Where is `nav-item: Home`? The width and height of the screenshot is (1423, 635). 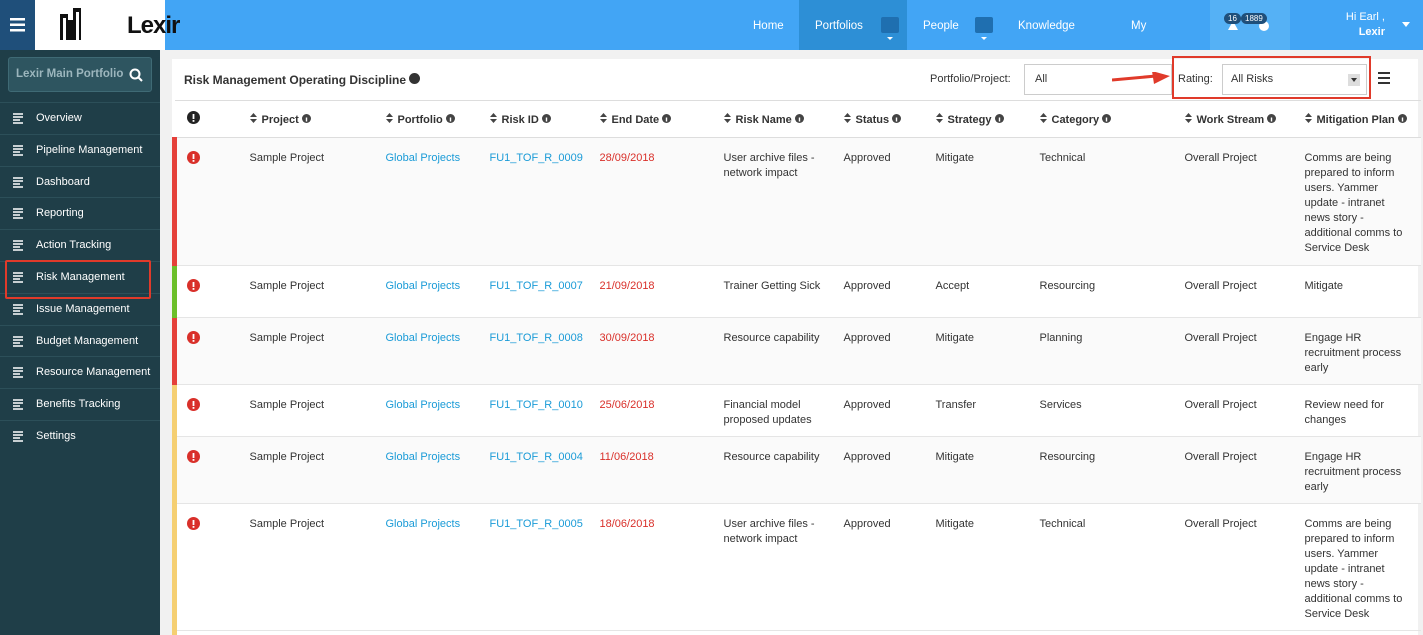 nav-item: Home is located at coordinates (768, 25).